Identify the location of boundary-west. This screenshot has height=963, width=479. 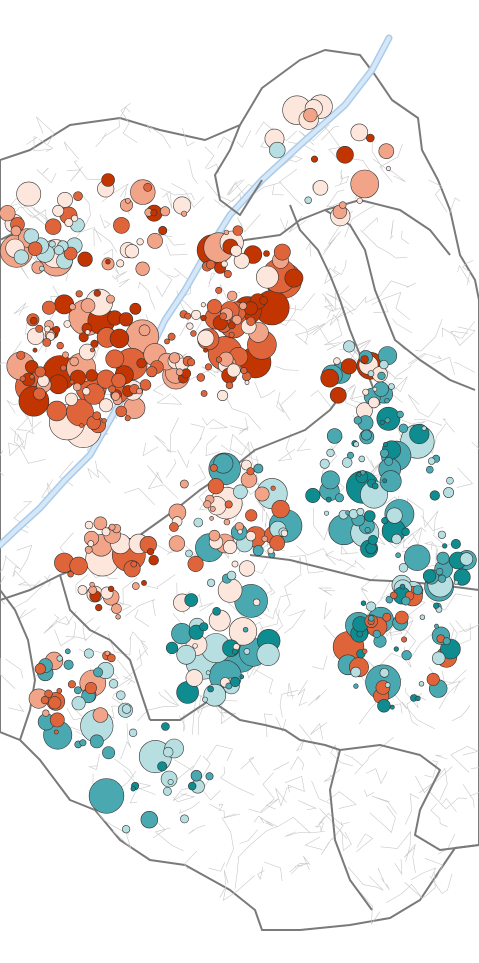
(18, 665).